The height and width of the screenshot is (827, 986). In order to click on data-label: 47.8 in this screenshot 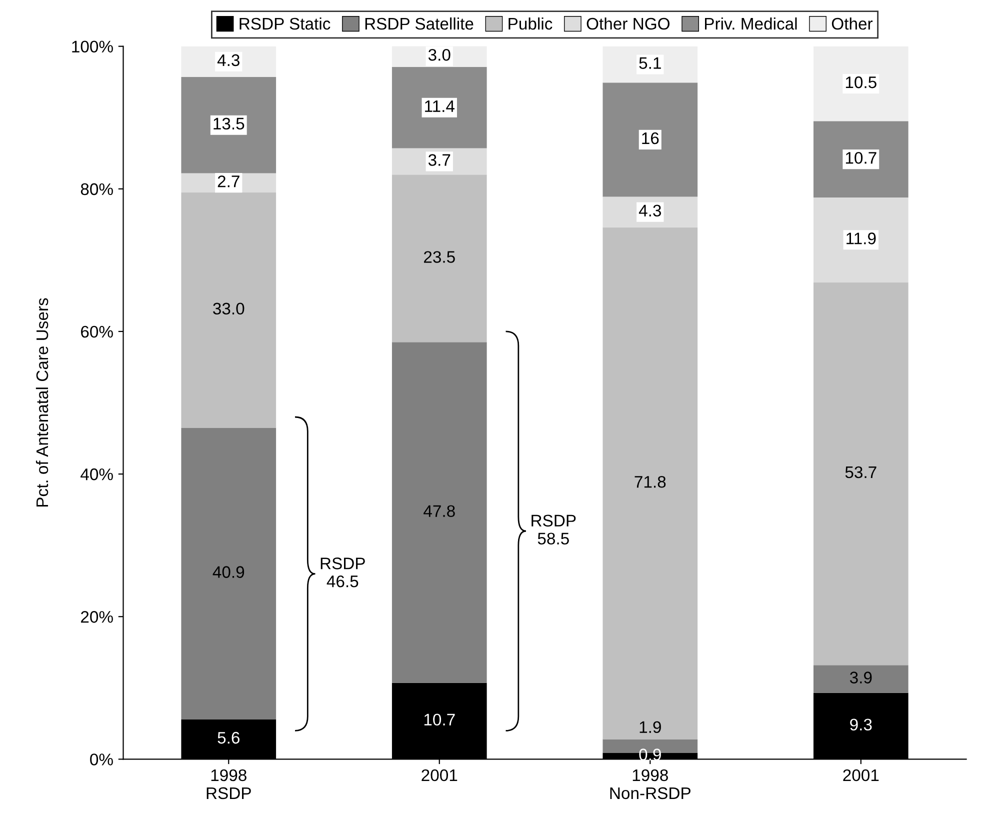, I will do `click(439, 511)`.